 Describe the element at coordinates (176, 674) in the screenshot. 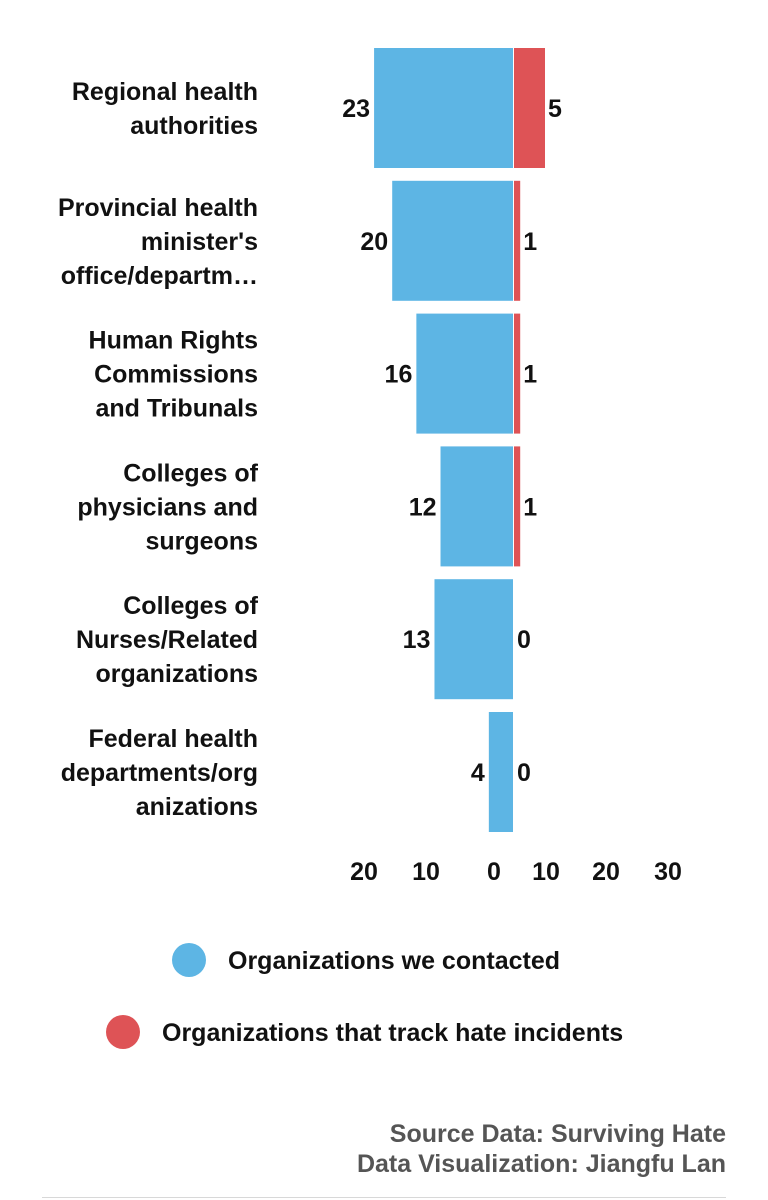

I see `category-label-line: organizations` at that location.